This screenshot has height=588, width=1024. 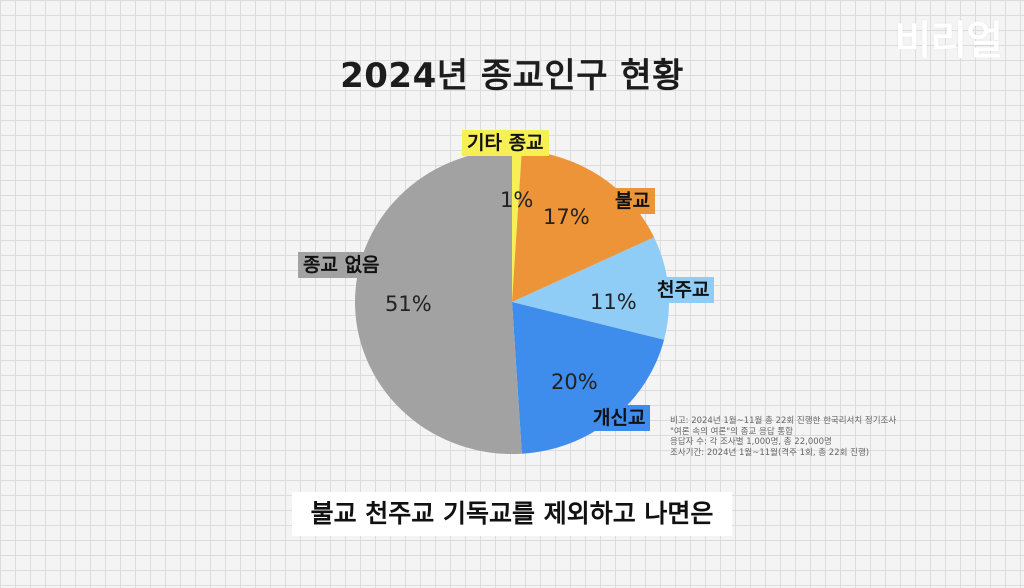 I want to click on value-buddhism: 17%, so click(x=566, y=217).